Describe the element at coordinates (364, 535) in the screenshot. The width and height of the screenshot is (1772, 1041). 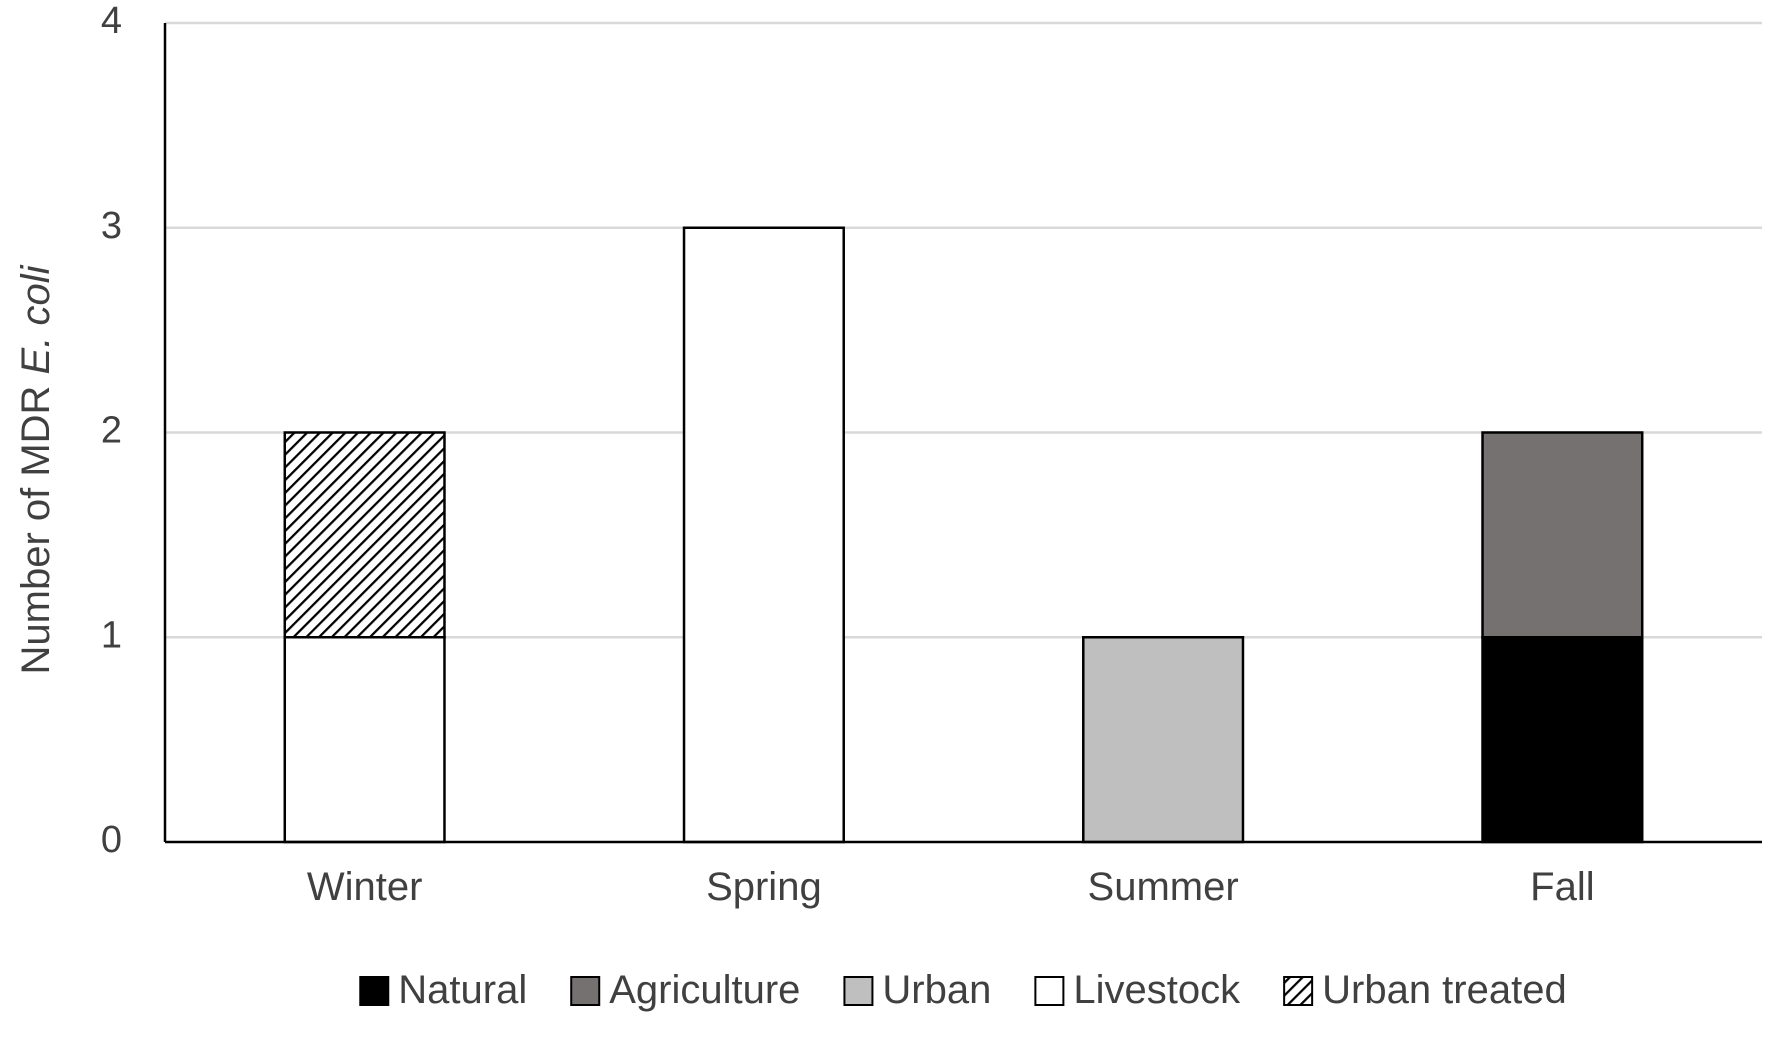
I see `bar-winter-urban-treated` at that location.